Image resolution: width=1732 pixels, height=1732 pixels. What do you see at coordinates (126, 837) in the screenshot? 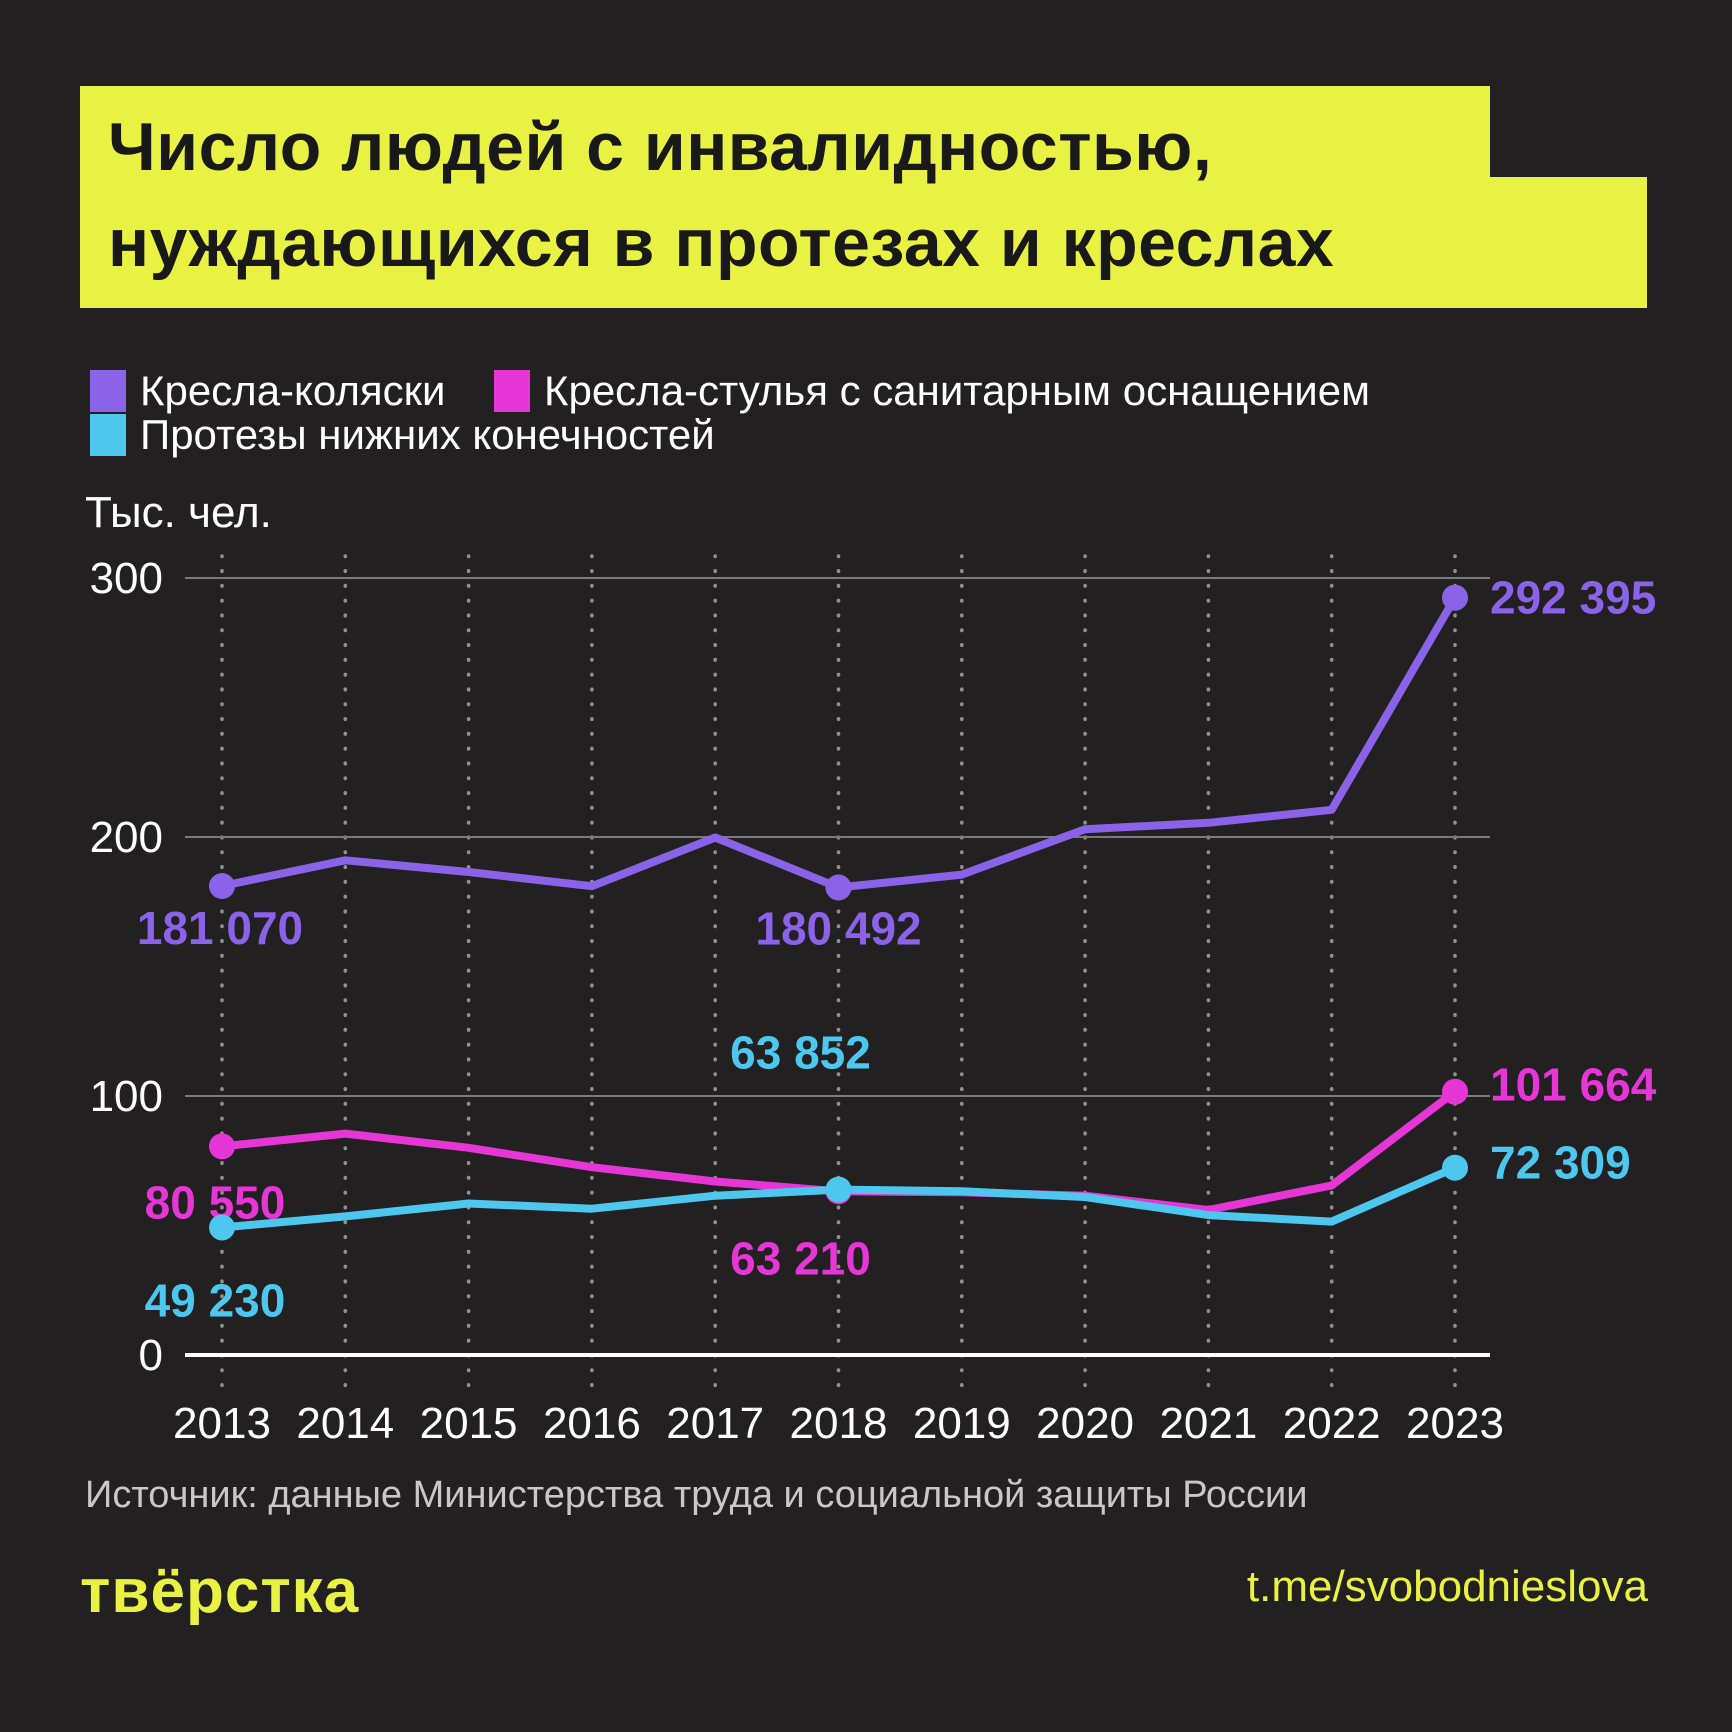
I see `y-tick-label: 200` at bounding box center [126, 837].